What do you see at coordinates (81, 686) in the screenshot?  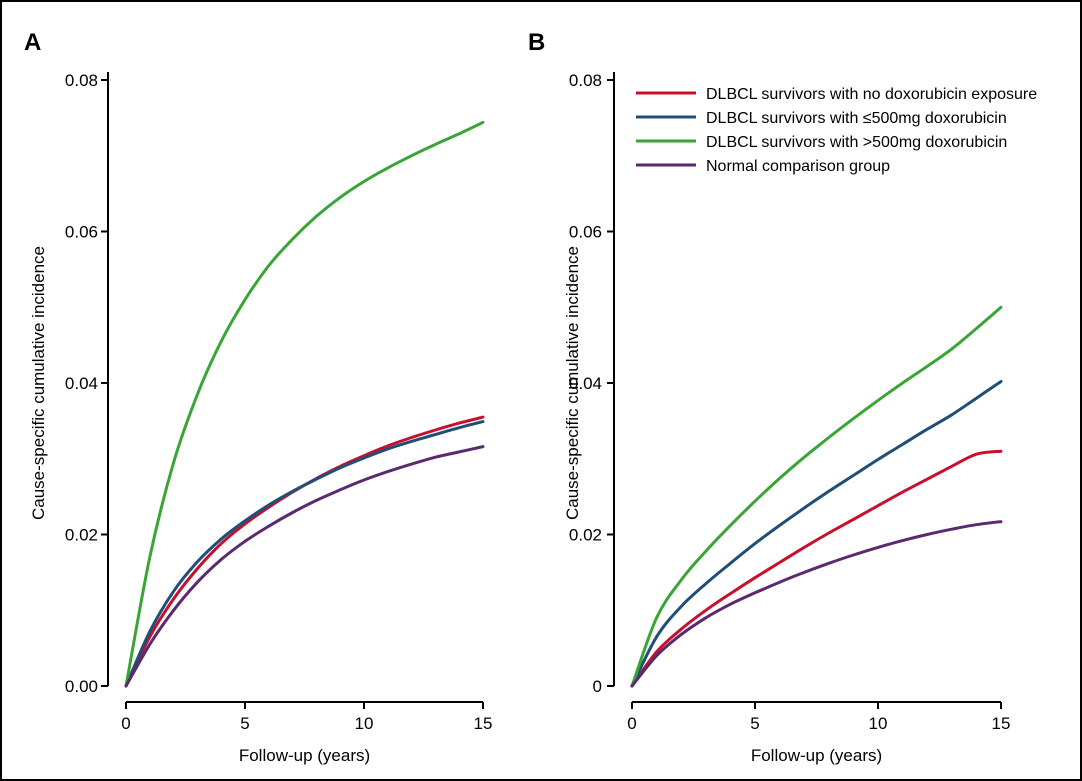 I see `y-tick-label: 0.00` at bounding box center [81, 686].